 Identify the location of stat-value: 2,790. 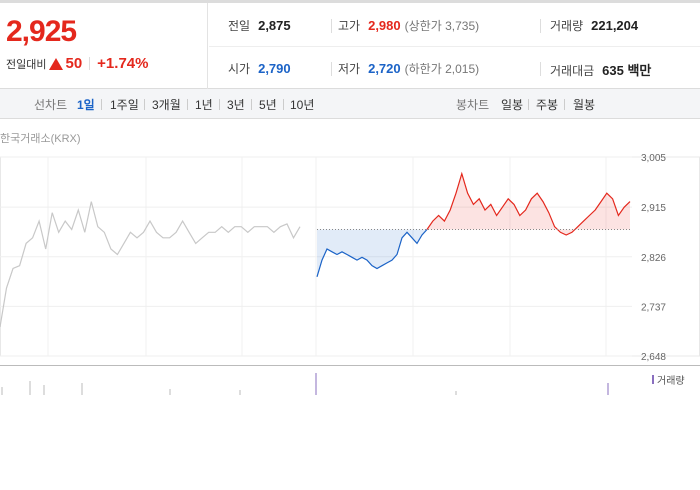
(274, 68).